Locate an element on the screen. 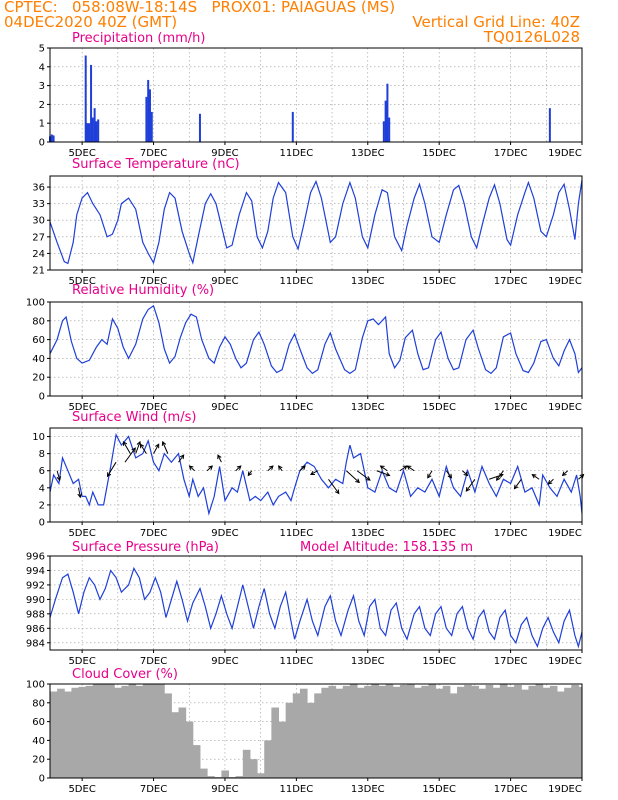 The height and width of the screenshot is (800, 618). panel-3-xtick-label: 5DEC is located at coordinates (81, 407).